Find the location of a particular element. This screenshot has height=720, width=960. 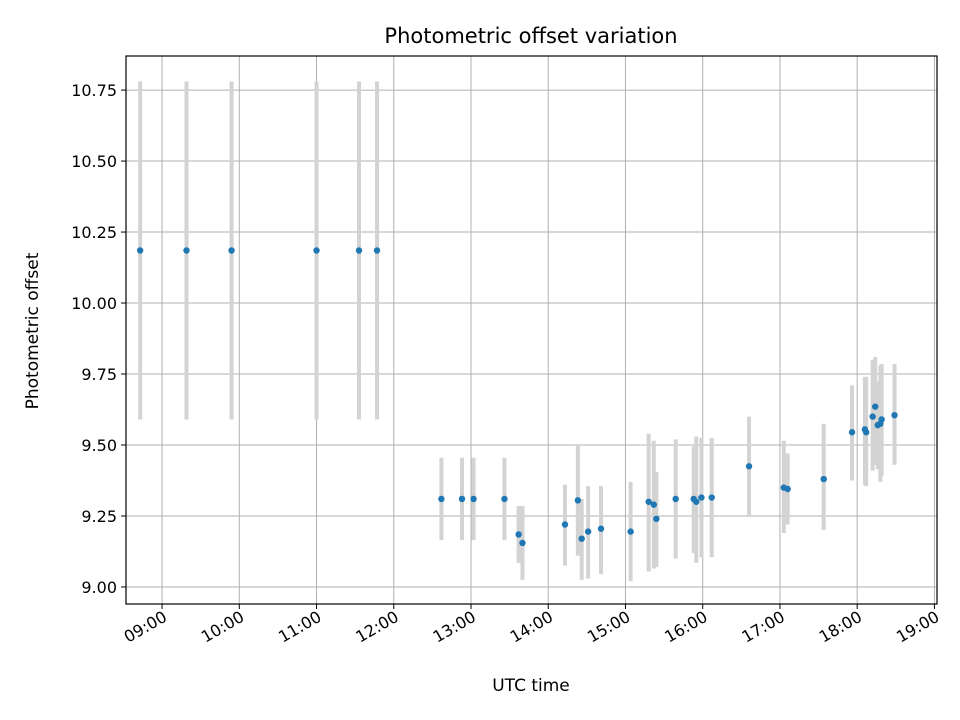

y-tick-label: 10.25 is located at coordinates (94, 232).